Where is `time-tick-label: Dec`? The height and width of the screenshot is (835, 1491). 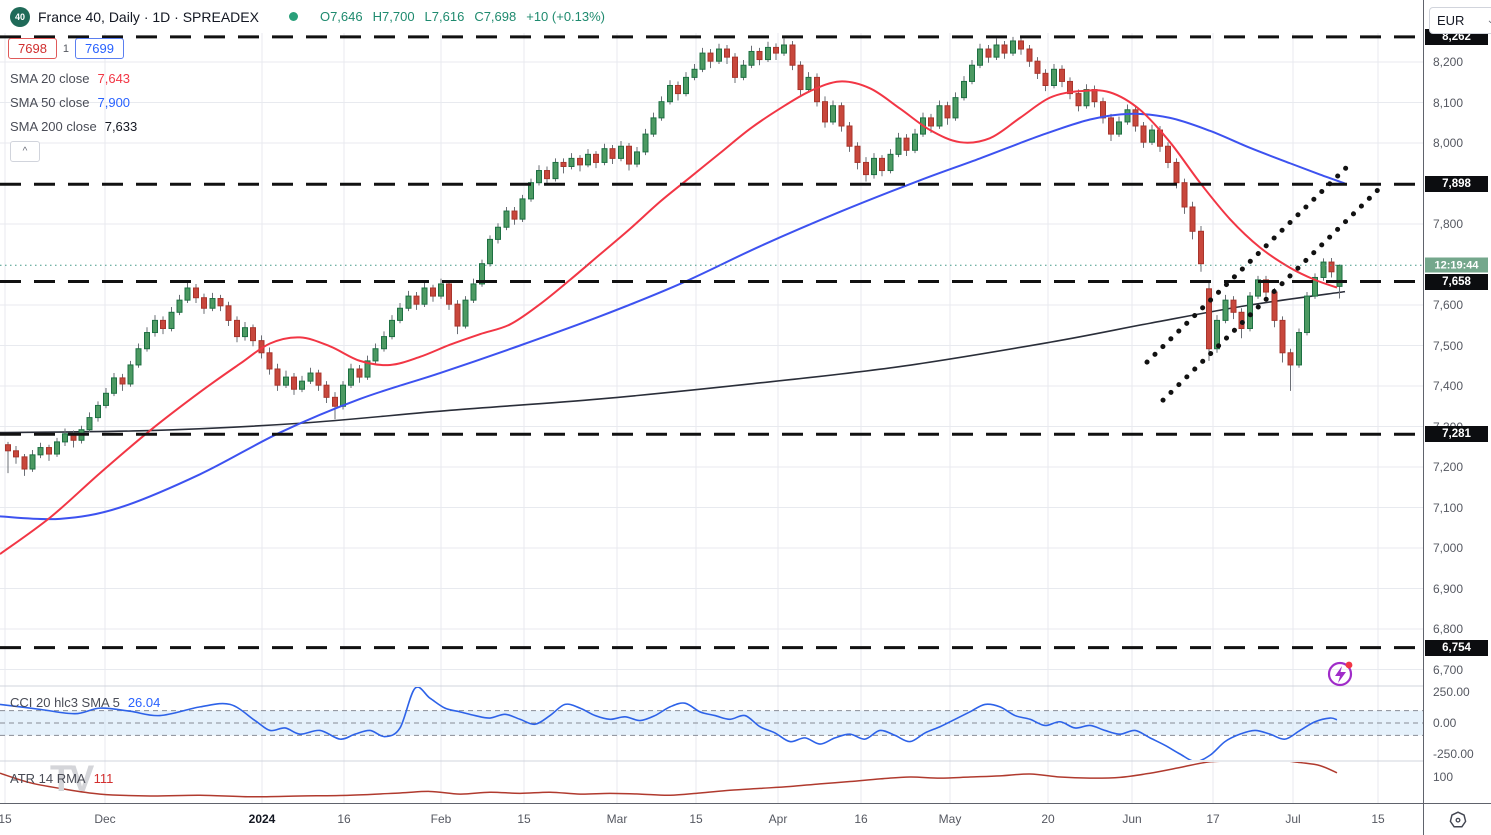
time-tick-label: Dec is located at coordinates (105, 819).